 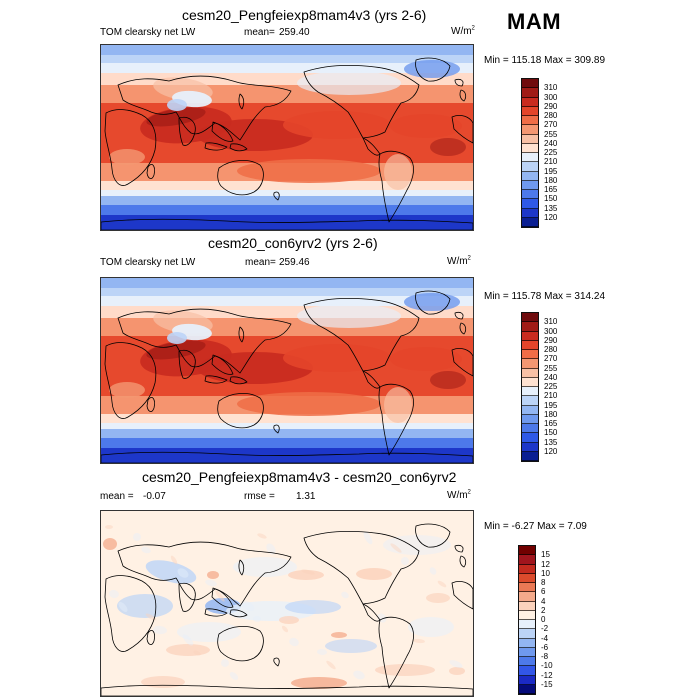 What do you see at coordinates (547, 684) in the screenshot?
I see `panel-3-colorbar-label: -15` at bounding box center [547, 684].